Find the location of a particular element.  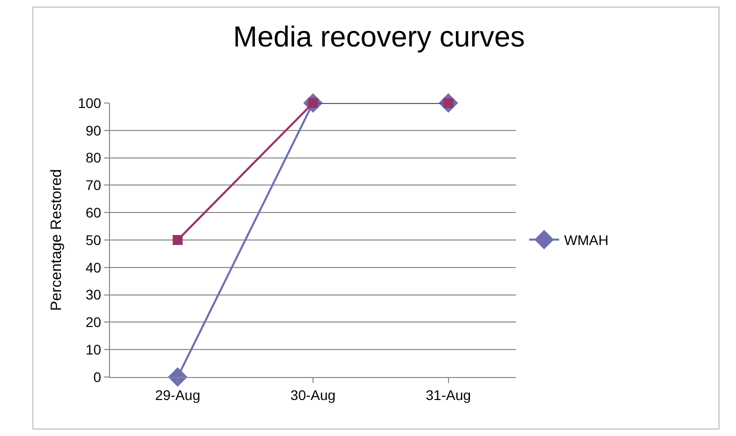

x-tick-label: 31-Aug is located at coordinates (448, 394).